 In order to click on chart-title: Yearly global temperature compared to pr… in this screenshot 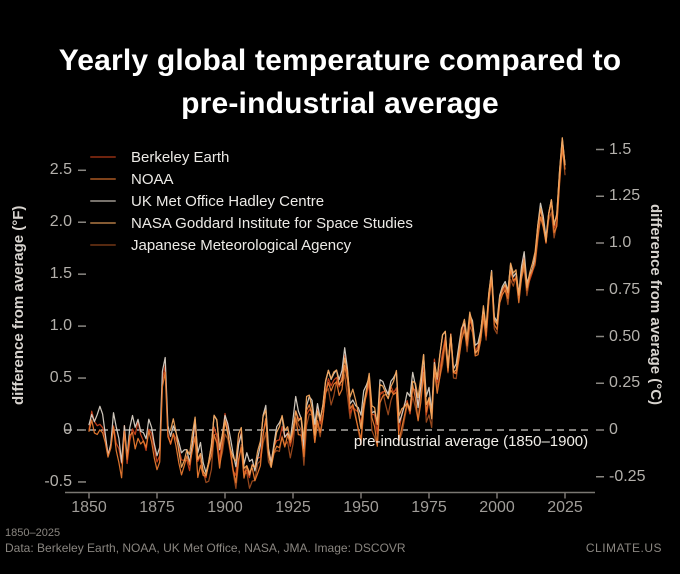, I will do `click(340, 82)`.